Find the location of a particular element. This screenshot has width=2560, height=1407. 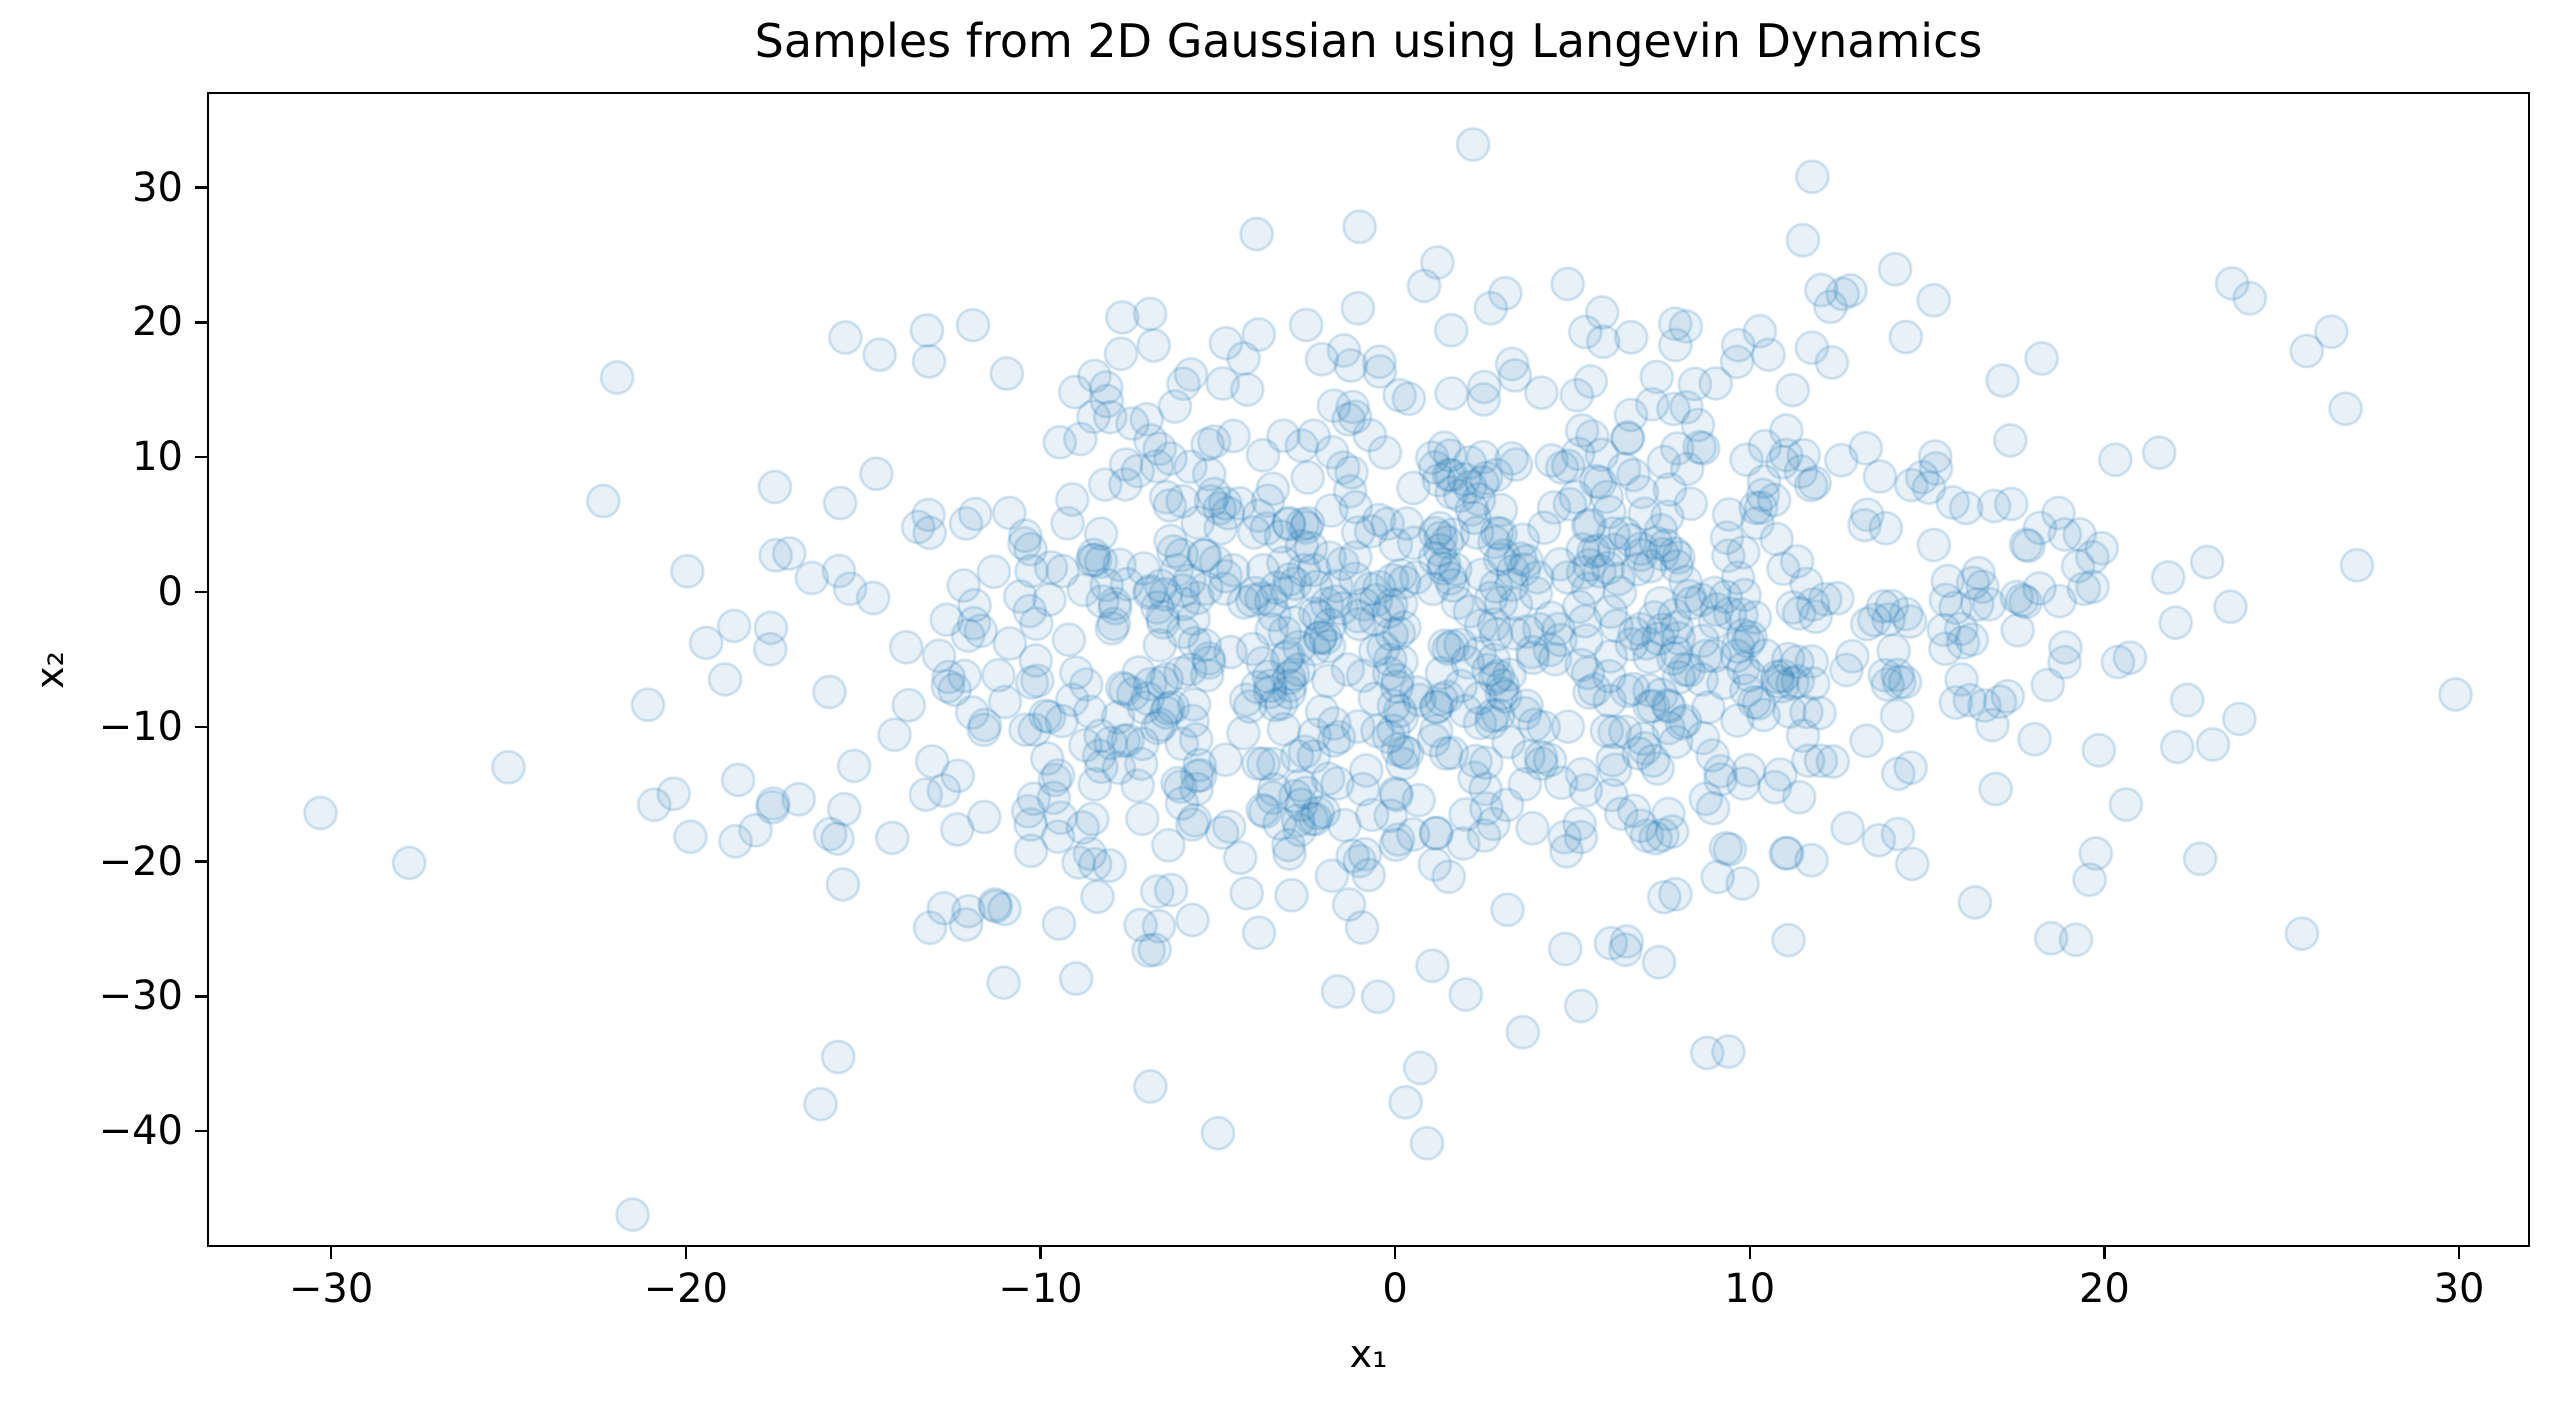

x-tick-label: −10 is located at coordinates (1040, 1289).